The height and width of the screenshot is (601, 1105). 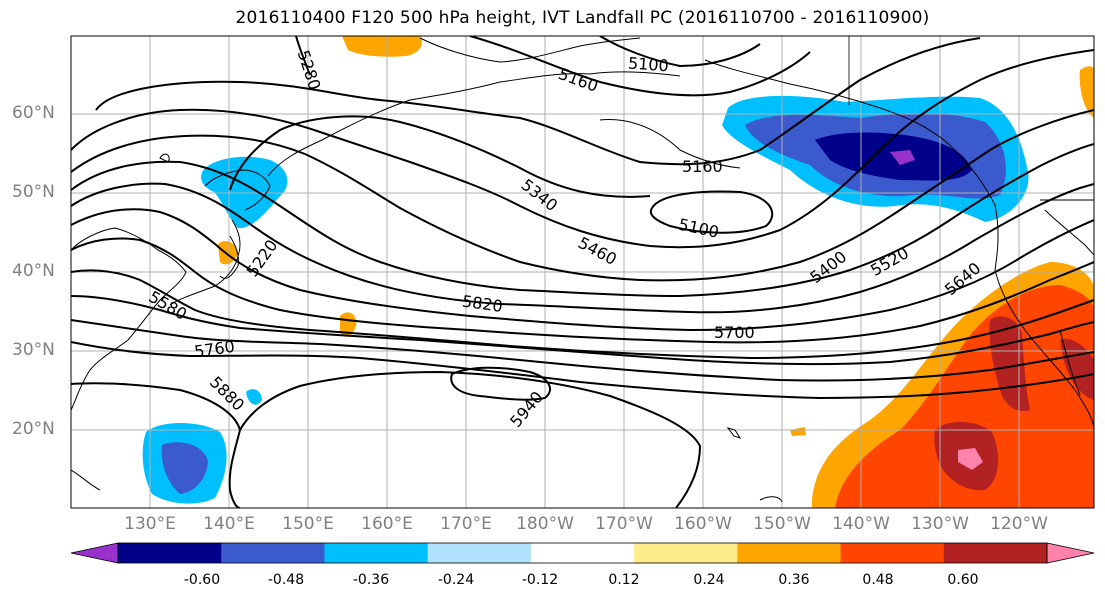 I want to click on colorbar-tick-label: -0.36, so click(x=371, y=580).